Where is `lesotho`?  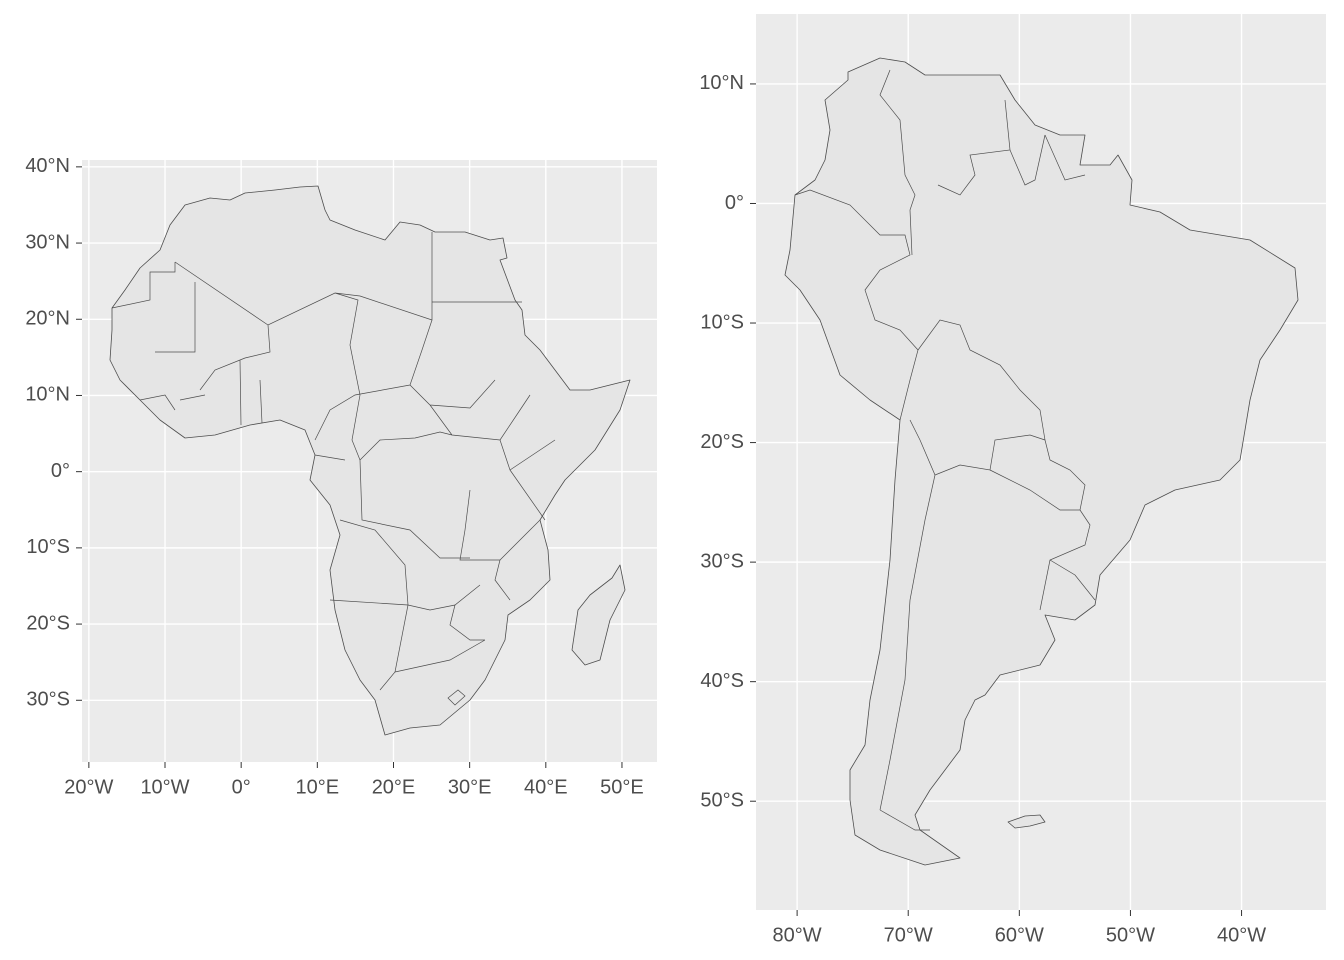 lesotho is located at coordinates (456, 697).